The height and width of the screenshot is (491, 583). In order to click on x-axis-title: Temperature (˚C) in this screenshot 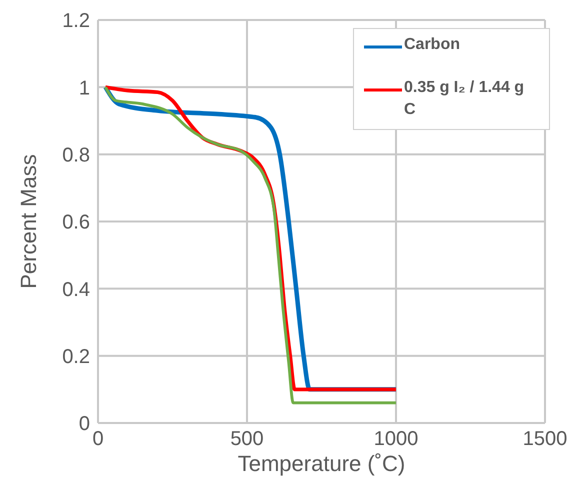, I will do `click(322, 463)`.